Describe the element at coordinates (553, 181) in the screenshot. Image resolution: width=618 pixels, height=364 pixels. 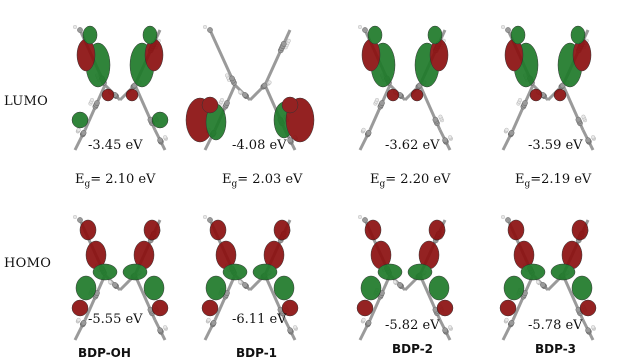
I see `energy-gap-bdp-3: Eg=2.19 eV` at that location.